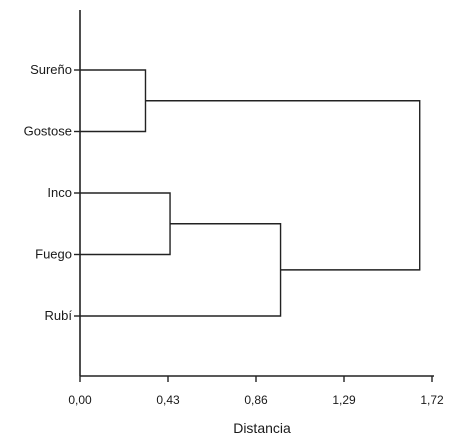 Image resolution: width=470 pixels, height=439 pixels. What do you see at coordinates (256, 391) in the screenshot?
I see `x-tick-labels: 0,00 0,43 0,86 1,29 1,72` at bounding box center [256, 391].